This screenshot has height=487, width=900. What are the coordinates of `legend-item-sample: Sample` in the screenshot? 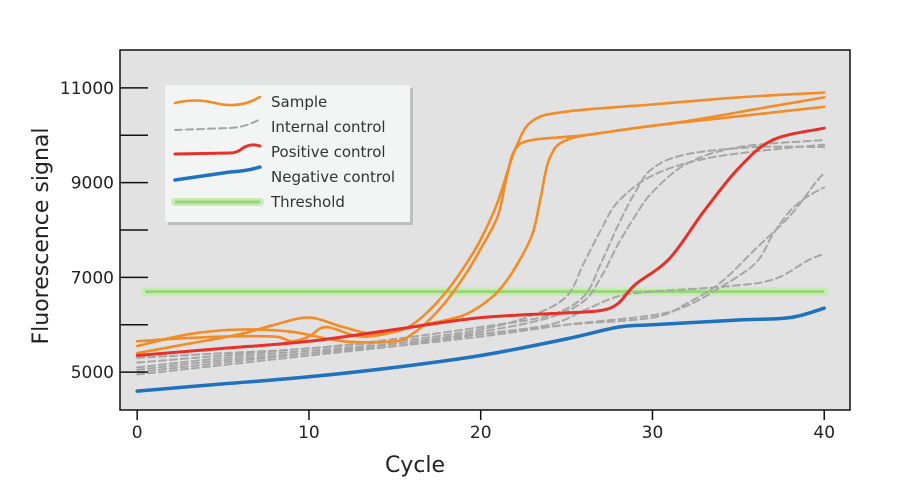 It's located at (250, 102).